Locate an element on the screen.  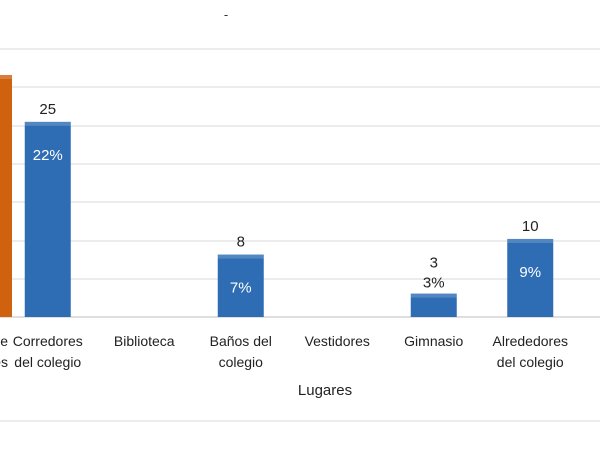
x-axis-title: Lugares is located at coordinates (325, 390).